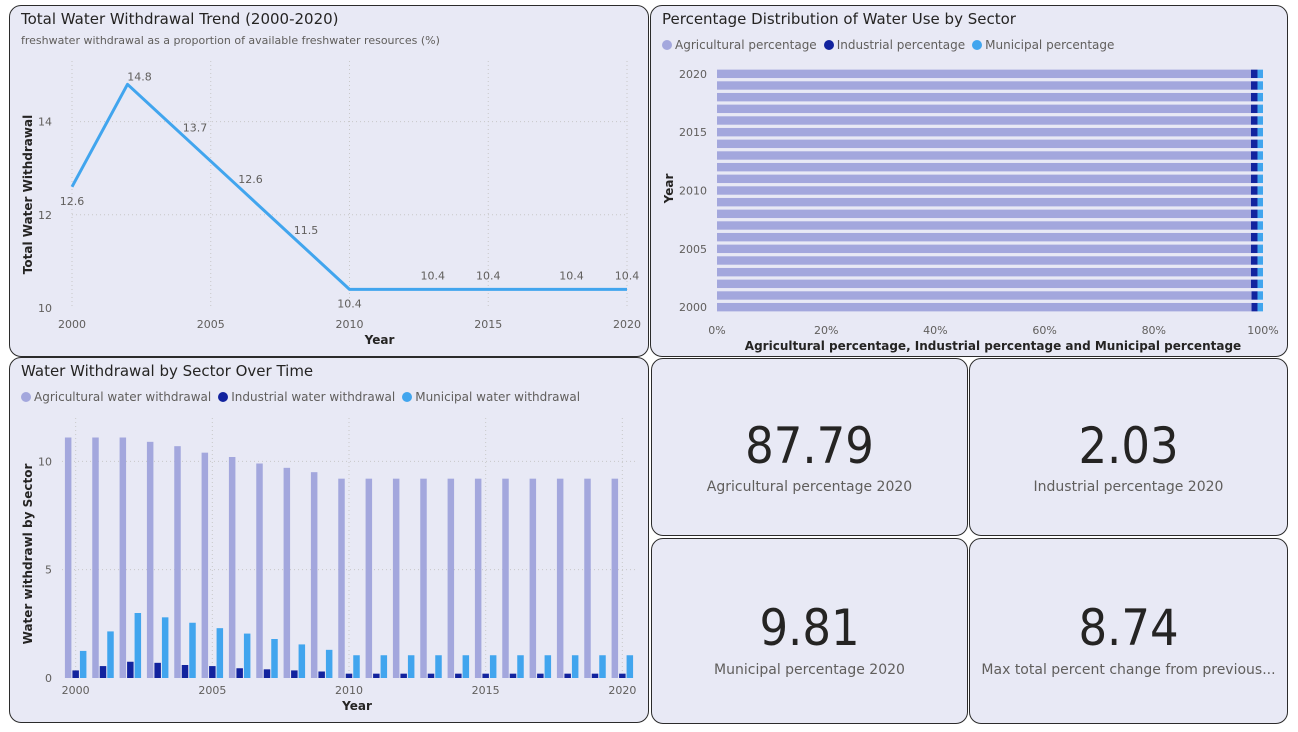 This screenshot has width=1298, height=732. I want to click on x-tick-label: 2015, so click(488, 324).